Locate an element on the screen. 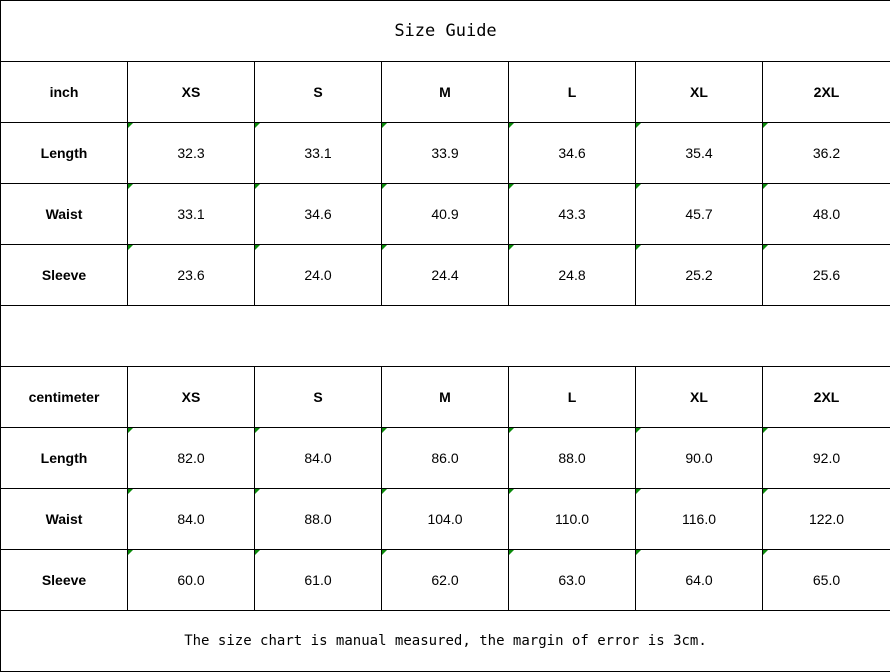  measurement-cell-text: 82.0 is located at coordinates (191, 458).